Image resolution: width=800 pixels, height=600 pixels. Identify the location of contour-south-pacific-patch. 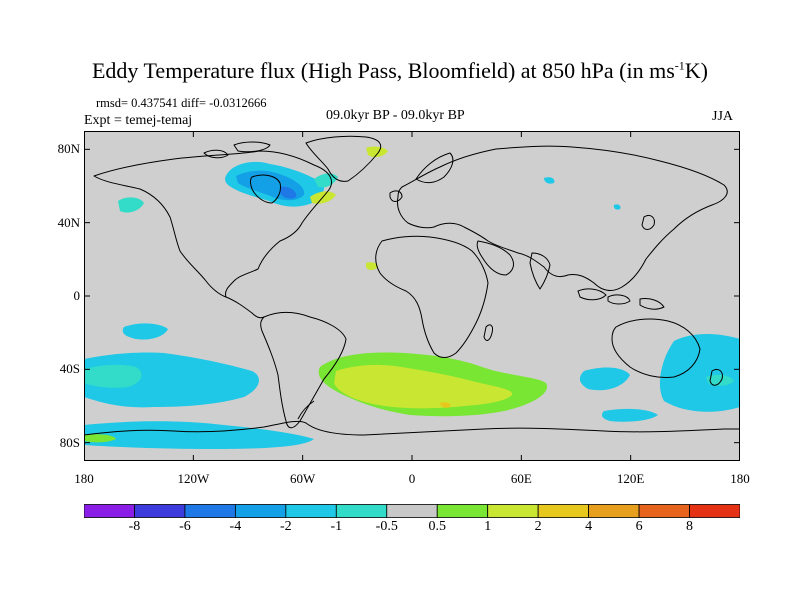
(145, 331).